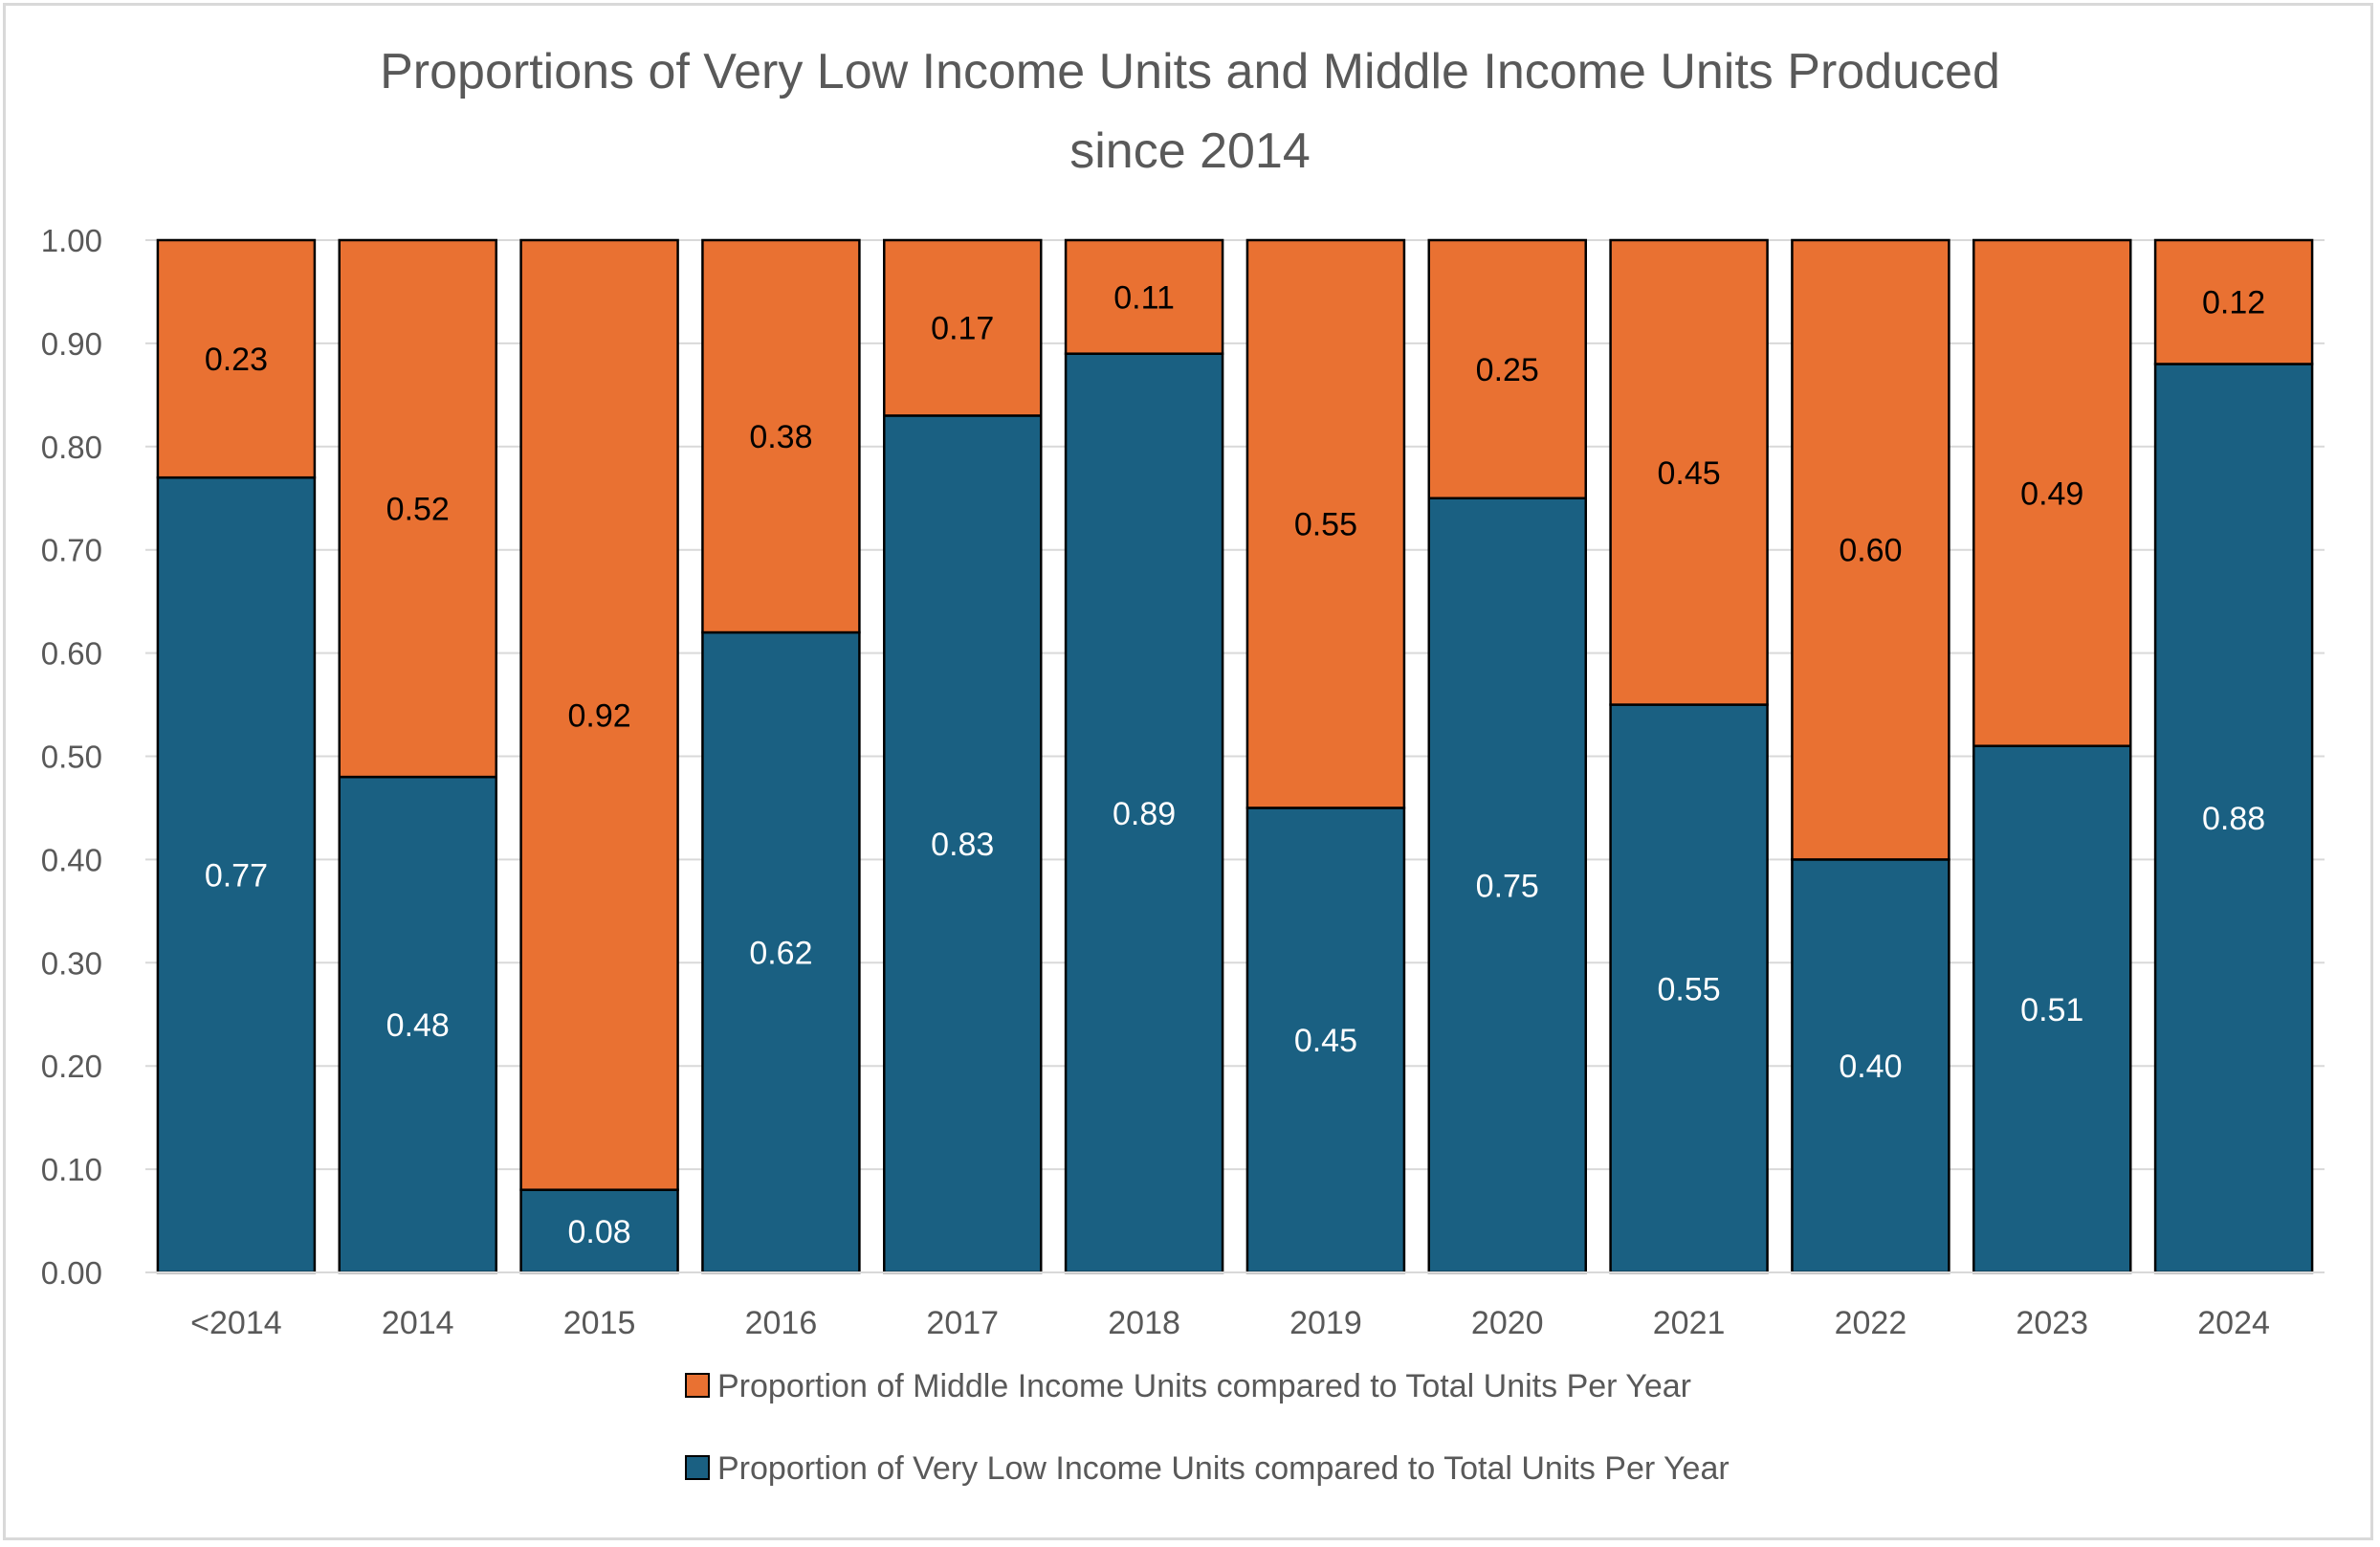  Describe the element at coordinates (1190, 151) in the screenshot. I see `chart-title-line-2: since 2014` at that location.